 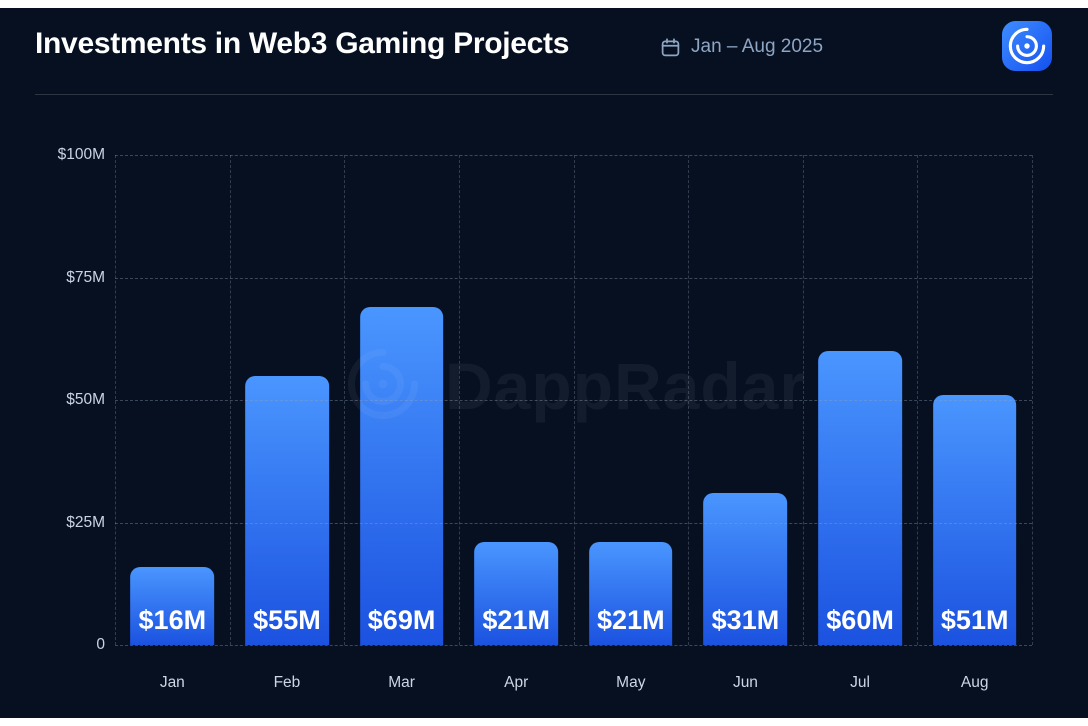 I want to click on page-title: Investments in Web3 Gaming Projects, so click(x=302, y=43).